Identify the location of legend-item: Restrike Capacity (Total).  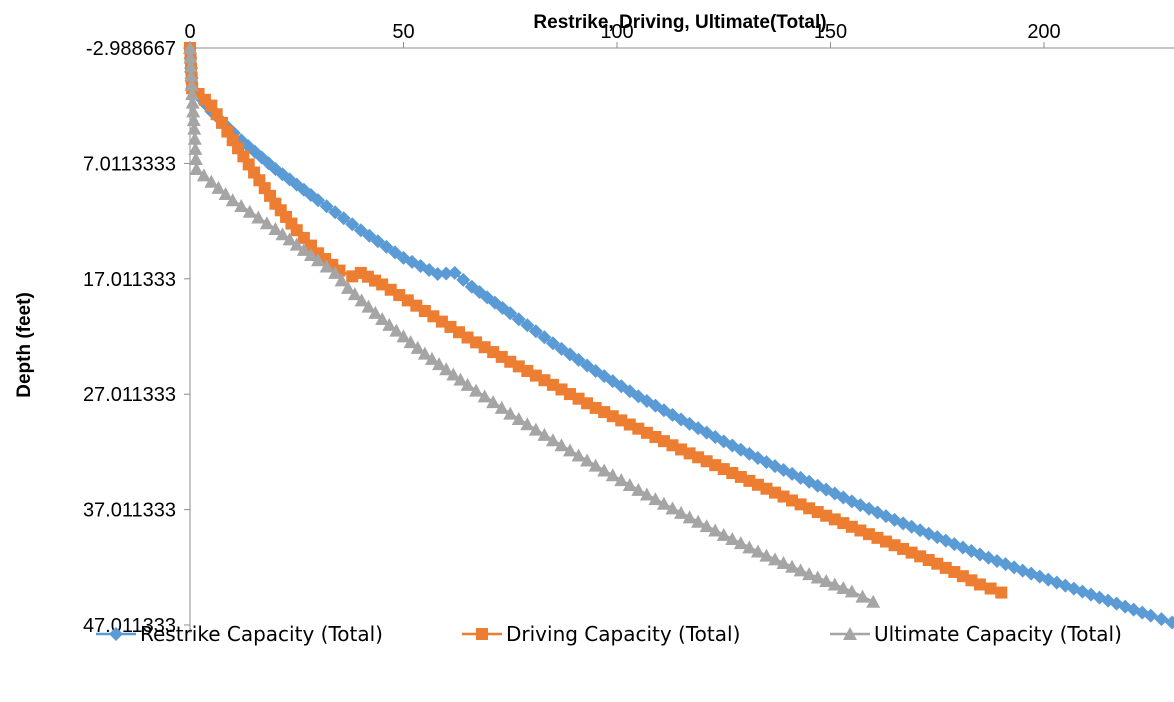
(239, 634).